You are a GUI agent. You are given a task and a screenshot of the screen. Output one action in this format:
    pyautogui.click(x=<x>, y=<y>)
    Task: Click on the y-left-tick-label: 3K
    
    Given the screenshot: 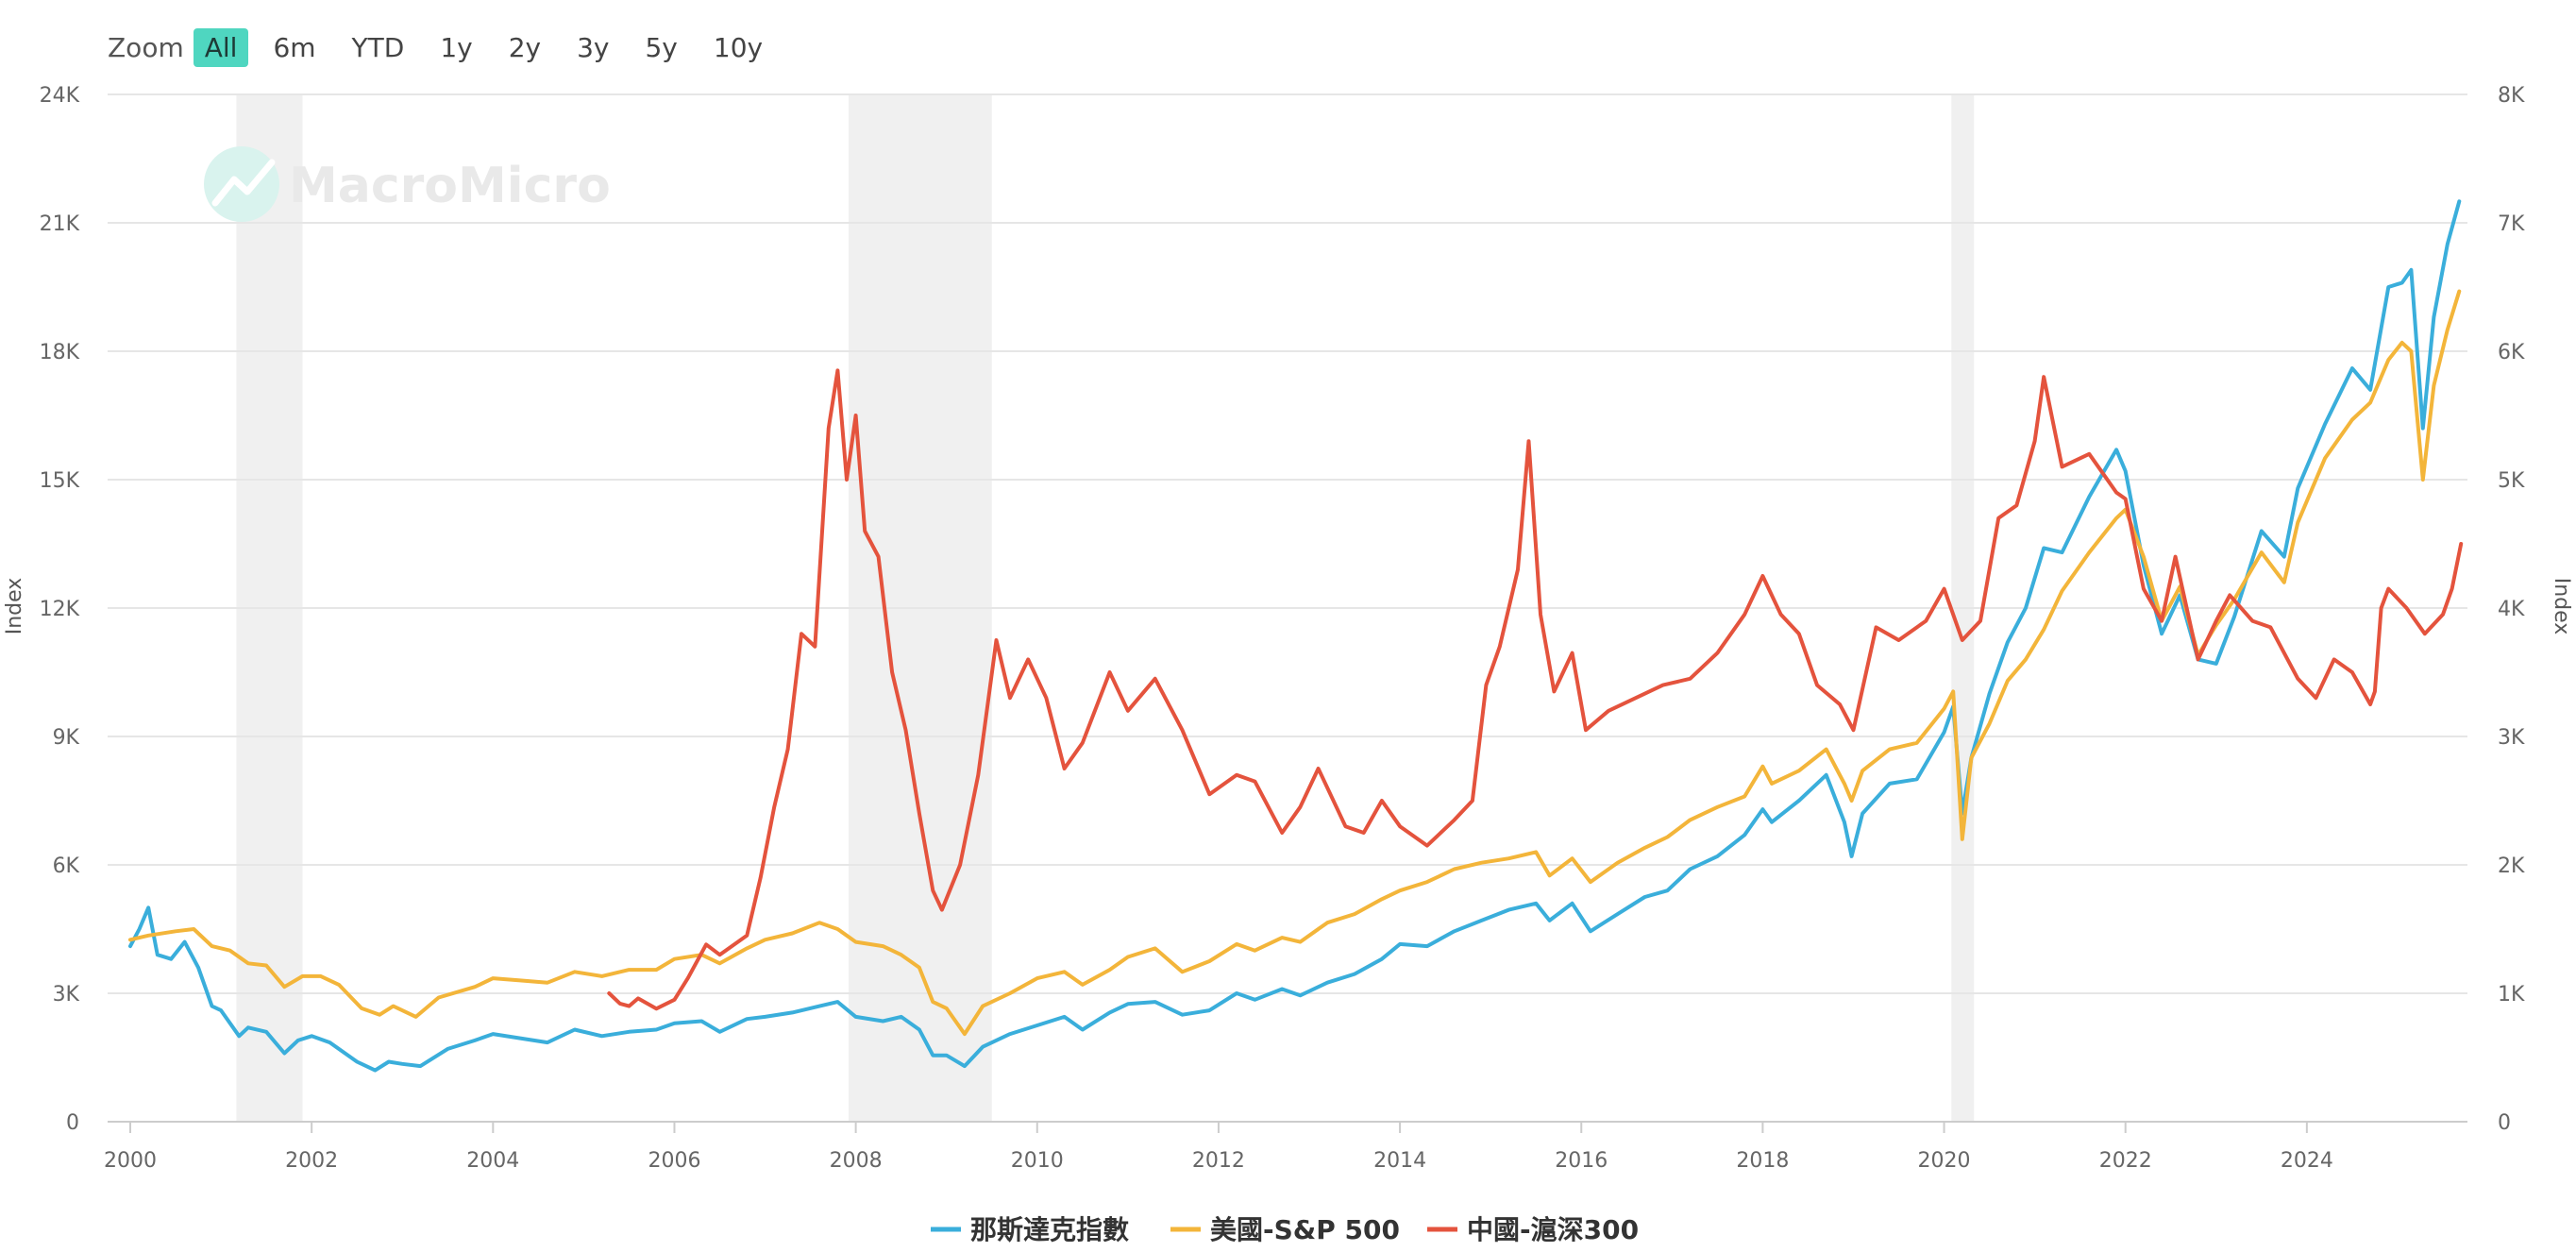 What is the action you would take?
    pyautogui.click(x=66, y=995)
    